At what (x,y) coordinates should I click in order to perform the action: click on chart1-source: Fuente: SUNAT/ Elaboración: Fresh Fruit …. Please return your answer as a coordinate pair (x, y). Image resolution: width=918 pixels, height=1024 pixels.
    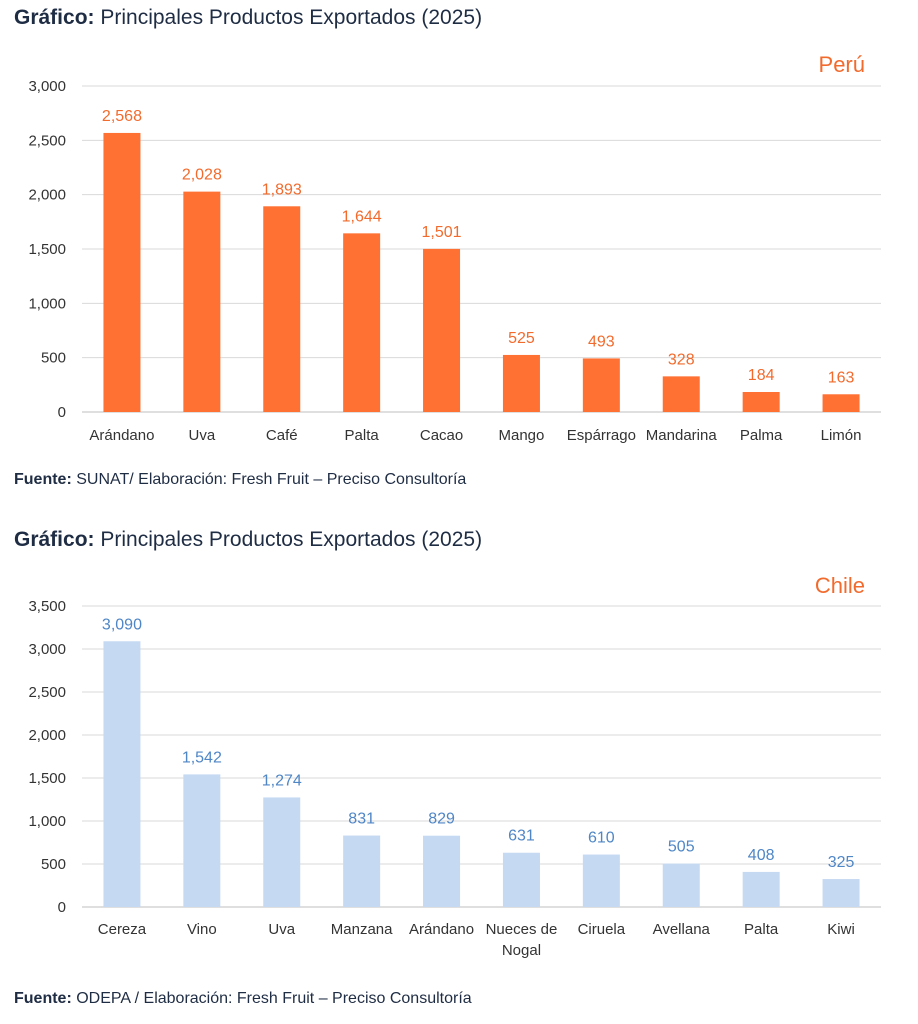
    Looking at the image, I should click on (240, 480).